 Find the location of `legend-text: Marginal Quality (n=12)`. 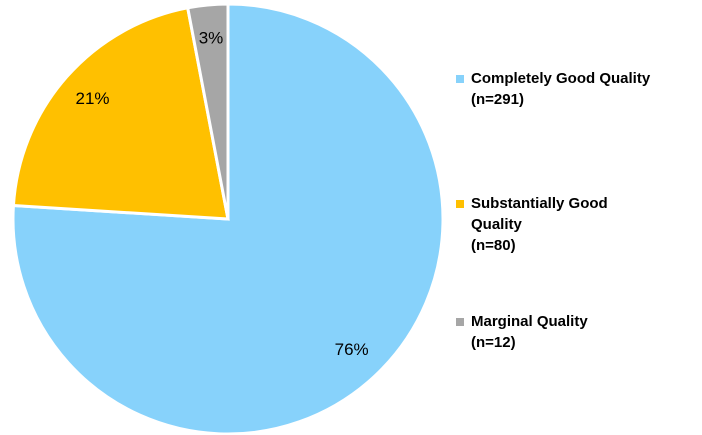

legend-text: Marginal Quality (n=12) is located at coordinates (529, 332).